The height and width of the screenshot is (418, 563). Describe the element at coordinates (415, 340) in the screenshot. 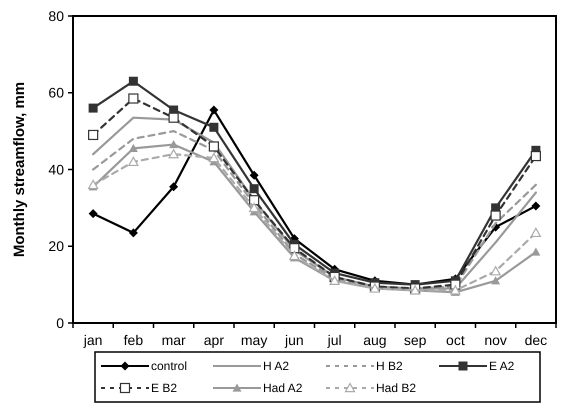

I see `x-tick-label: sep` at that location.